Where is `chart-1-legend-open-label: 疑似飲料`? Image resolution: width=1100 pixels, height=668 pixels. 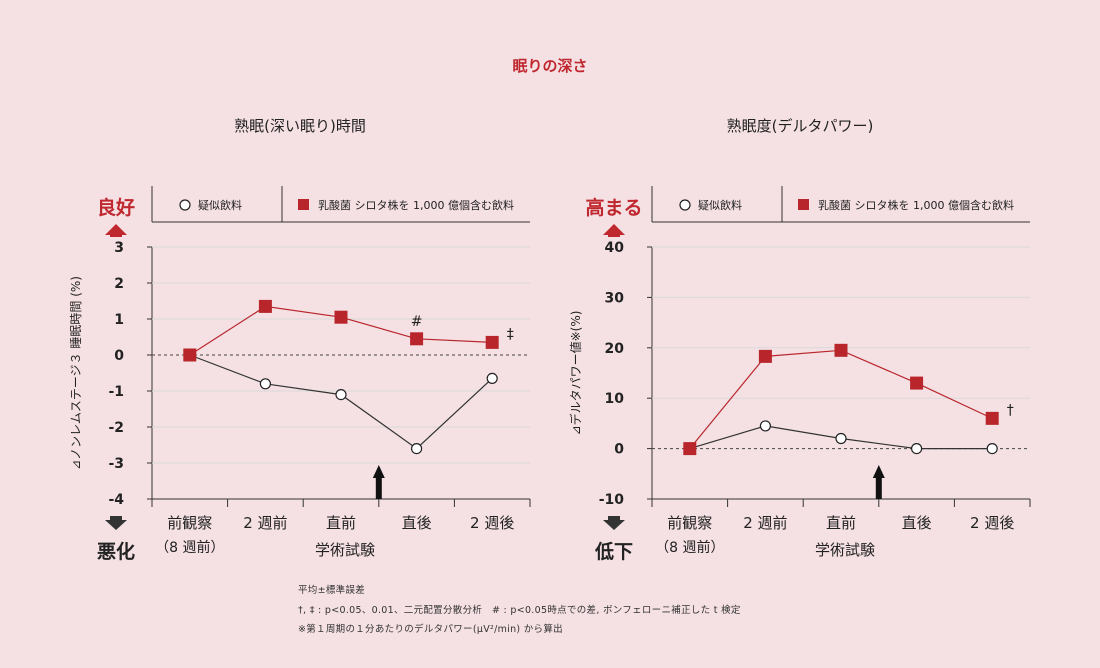
chart-1-legend-open-label: 疑似飲料 is located at coordinates (220, 205).